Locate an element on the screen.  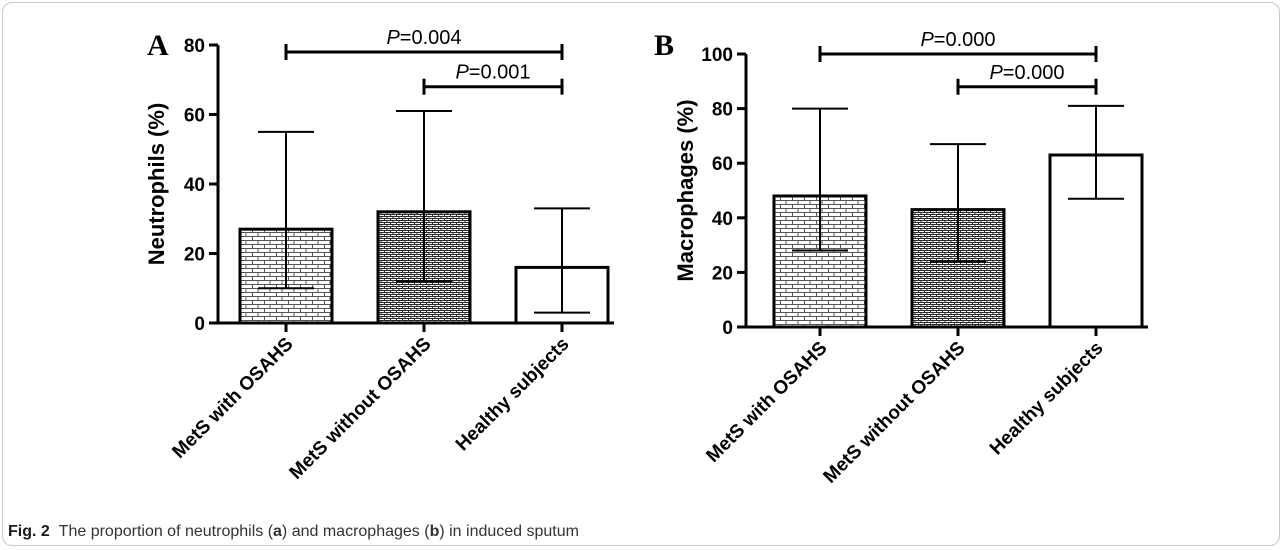
p-value-label: P=0.004 is located at coordinates (423, 38).